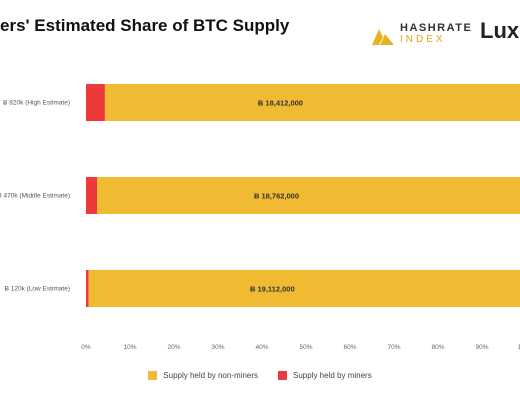 The width and height of the screenshot is (520, 400). What do you see at coordinates (423, 39) in the screenshot?
I see `logo-text-index: INDEX` at bounding box center [423, 39].